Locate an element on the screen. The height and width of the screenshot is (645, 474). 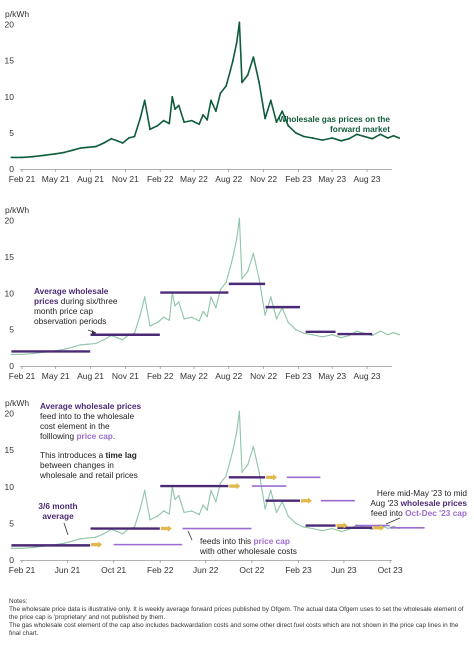
p3-feeds-line-2: with other wholesale costs is located at coordinates (248, 551).